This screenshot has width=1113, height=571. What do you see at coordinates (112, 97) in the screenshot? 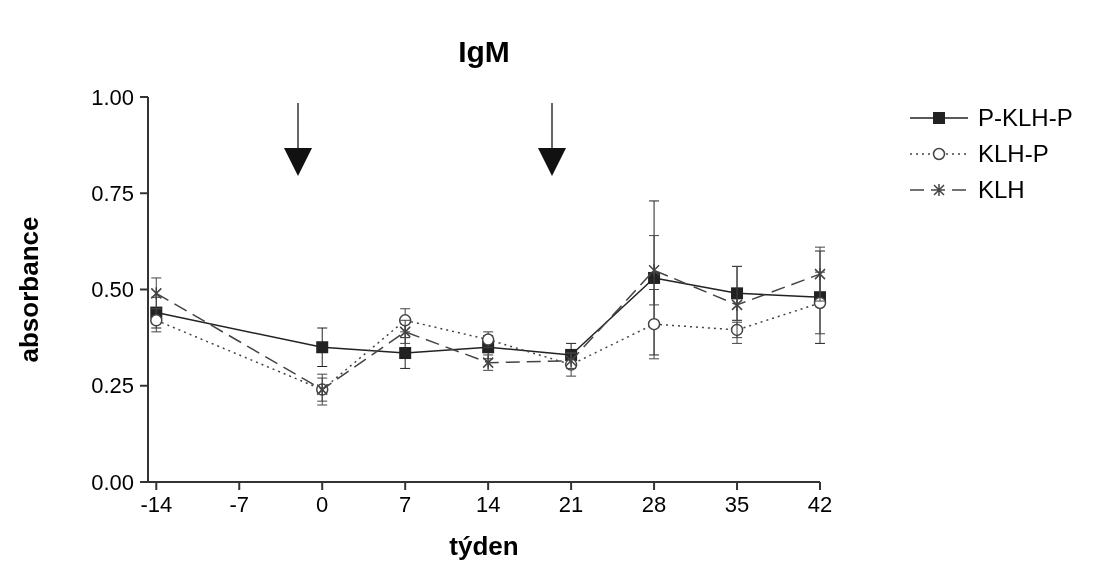
I see `y-tick-label: 1.00` at bounding box center [112, 97].